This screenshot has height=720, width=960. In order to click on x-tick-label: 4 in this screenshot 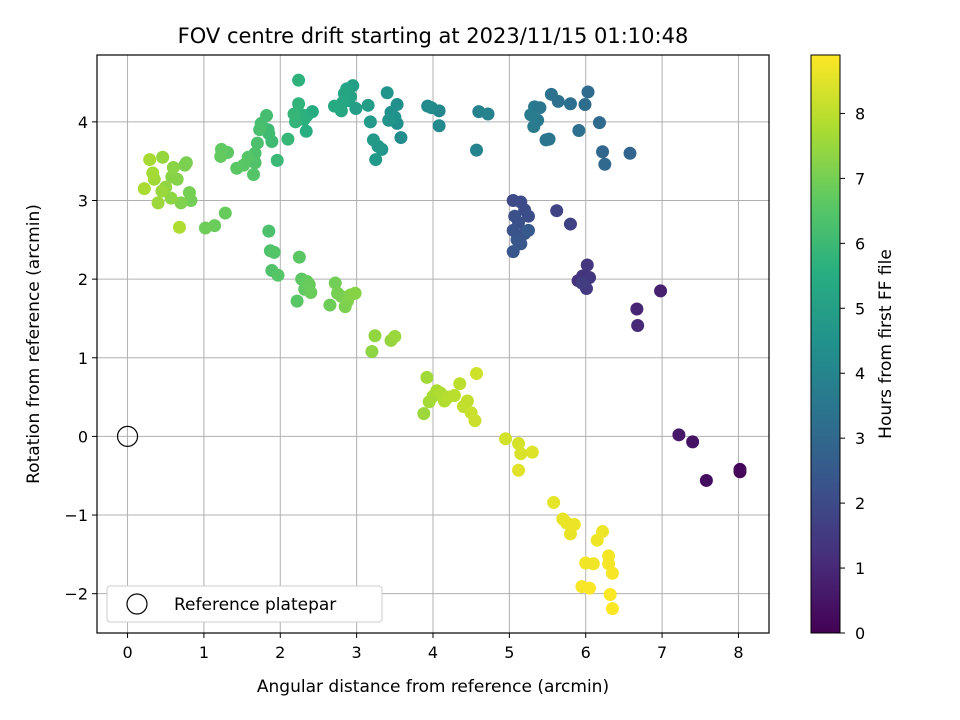, I will do `click(433, 652)`.